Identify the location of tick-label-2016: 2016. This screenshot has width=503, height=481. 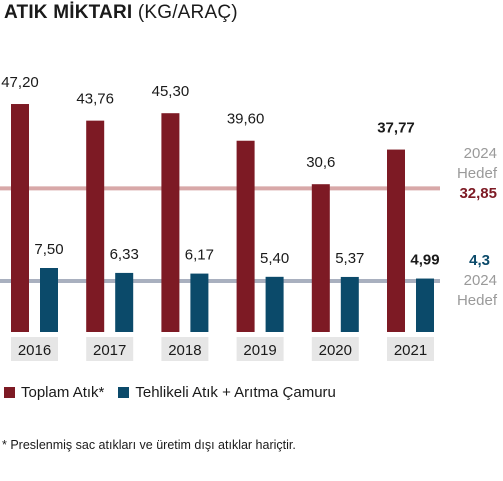
(34, 350).